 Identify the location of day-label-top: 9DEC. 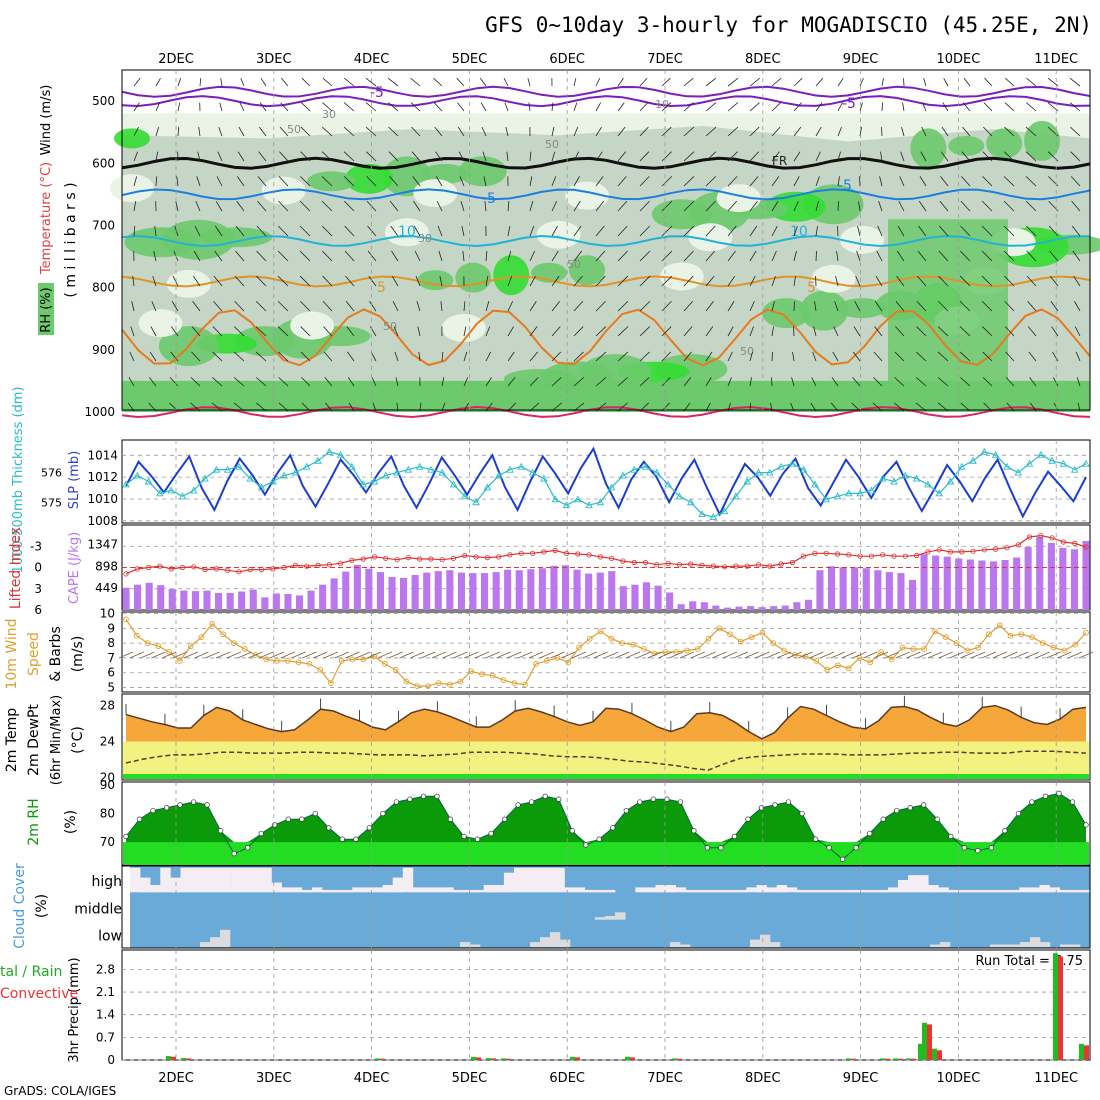
(861, 59).